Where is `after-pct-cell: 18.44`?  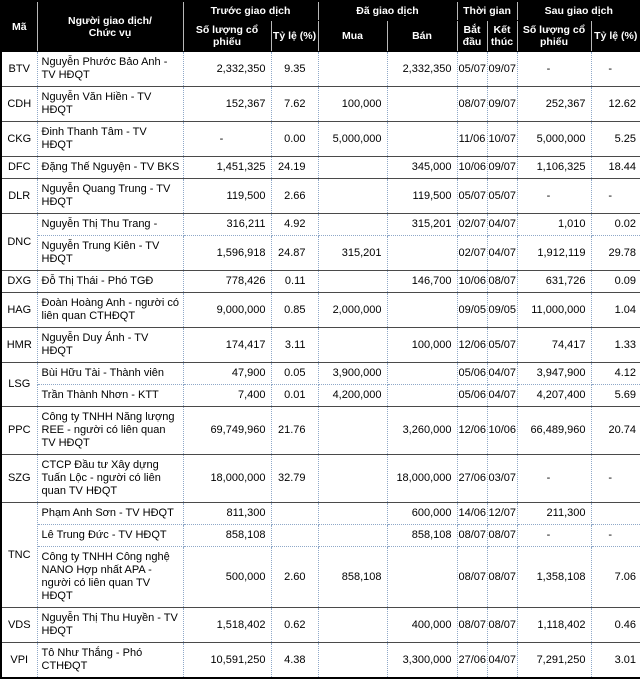
after-pct-cell: 18.44 is located at coordinates (615, 167).